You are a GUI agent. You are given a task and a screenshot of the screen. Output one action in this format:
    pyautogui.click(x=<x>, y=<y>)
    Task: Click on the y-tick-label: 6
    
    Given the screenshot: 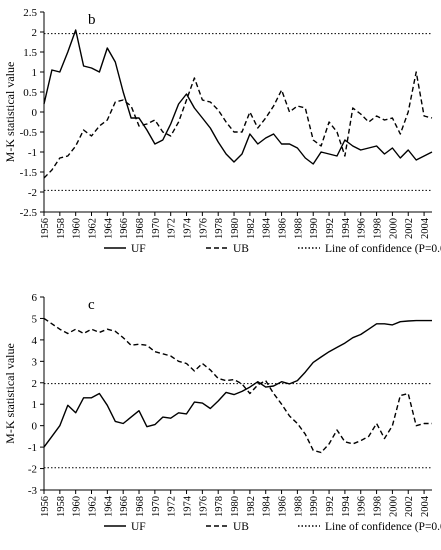 What is the action you would take?
    pyautogui.click(x=35, y=298)
    